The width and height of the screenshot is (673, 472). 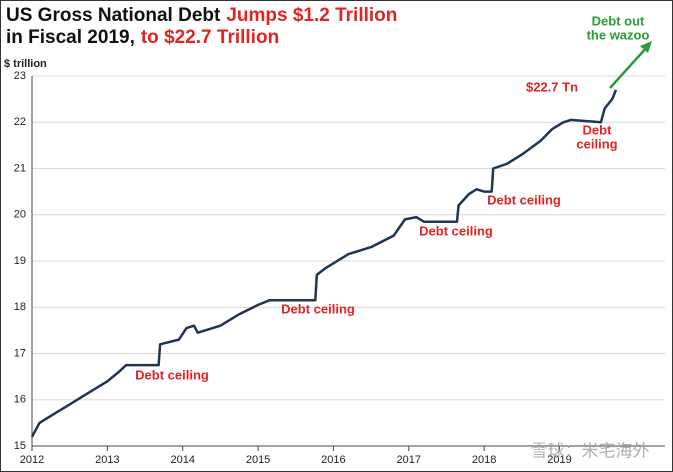 I want to click on y-tick-label: 16, so click(x=20, y=400).